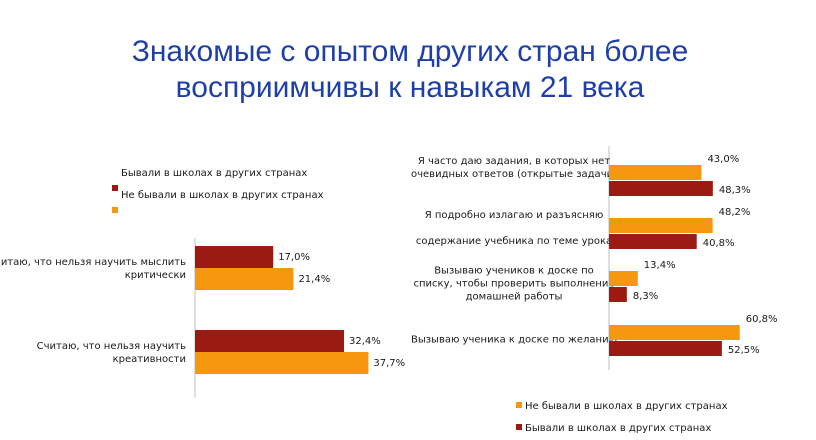 The width and height of the screenshot is (816, 440). I want to click on chart-title-line-1: Знакомые с опытом других стран более, so click(410, 51).